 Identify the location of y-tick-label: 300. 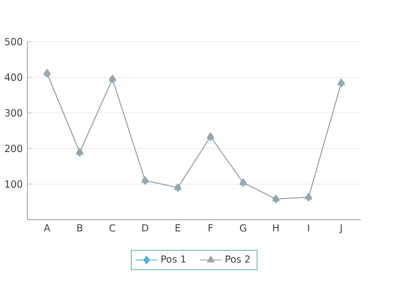
(13, 113).